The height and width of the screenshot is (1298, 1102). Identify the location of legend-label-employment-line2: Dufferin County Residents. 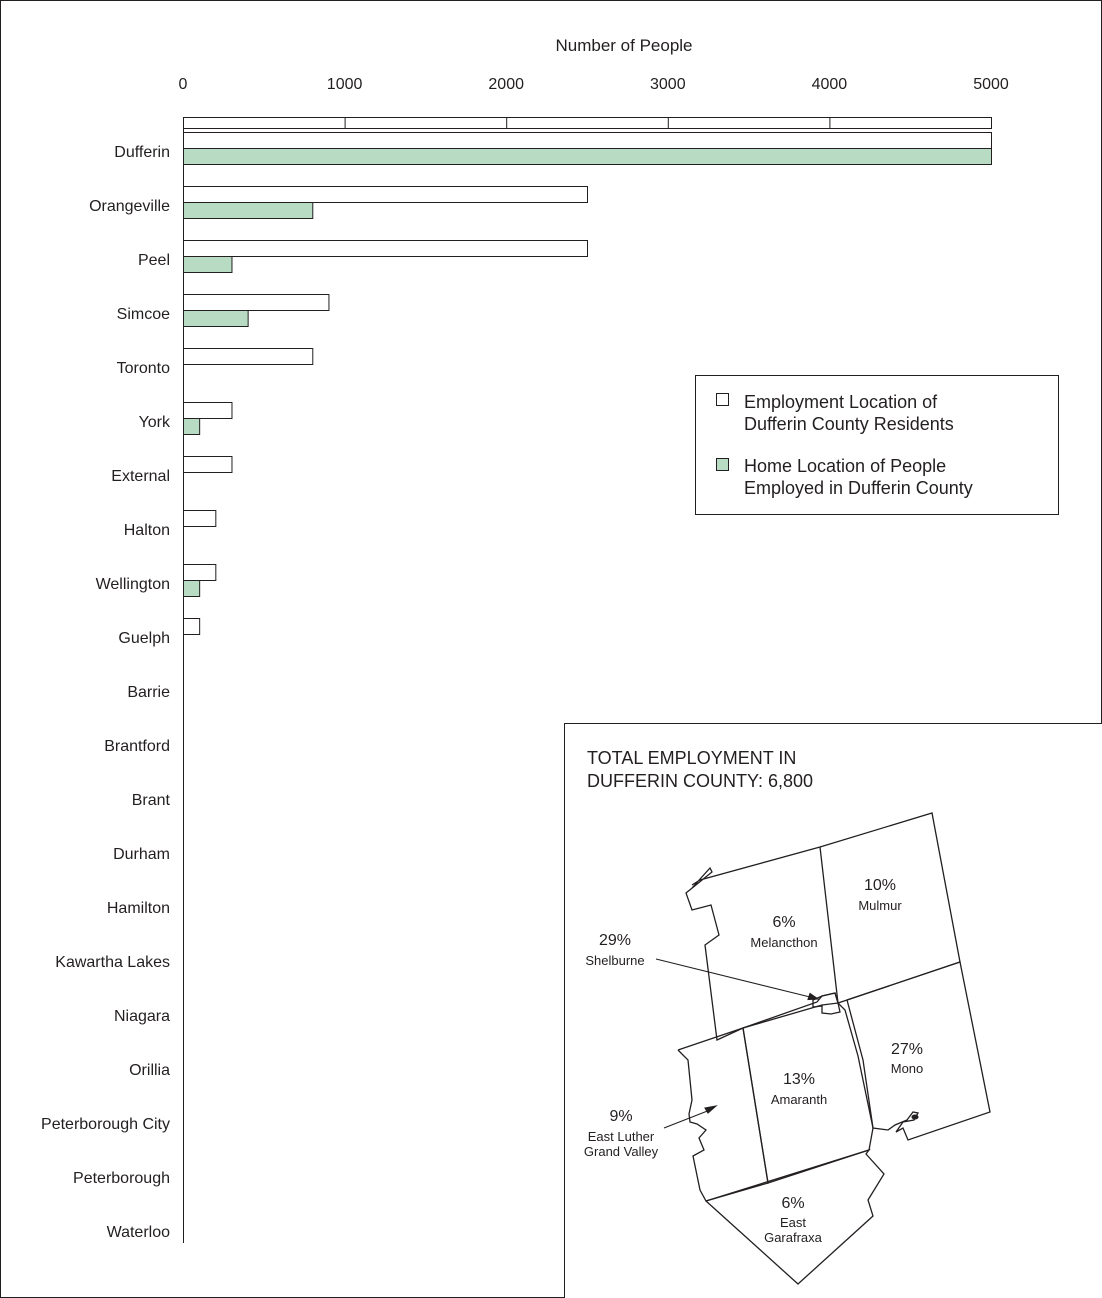
(849, 424).